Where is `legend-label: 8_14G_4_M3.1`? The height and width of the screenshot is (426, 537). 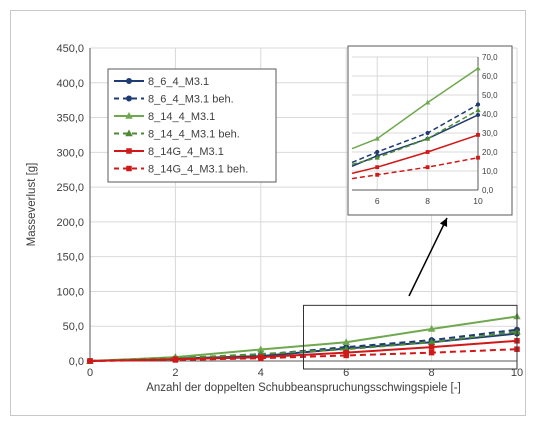 legend-label: 8_14G_4_M3.1 is located at coordinates (186, 152).